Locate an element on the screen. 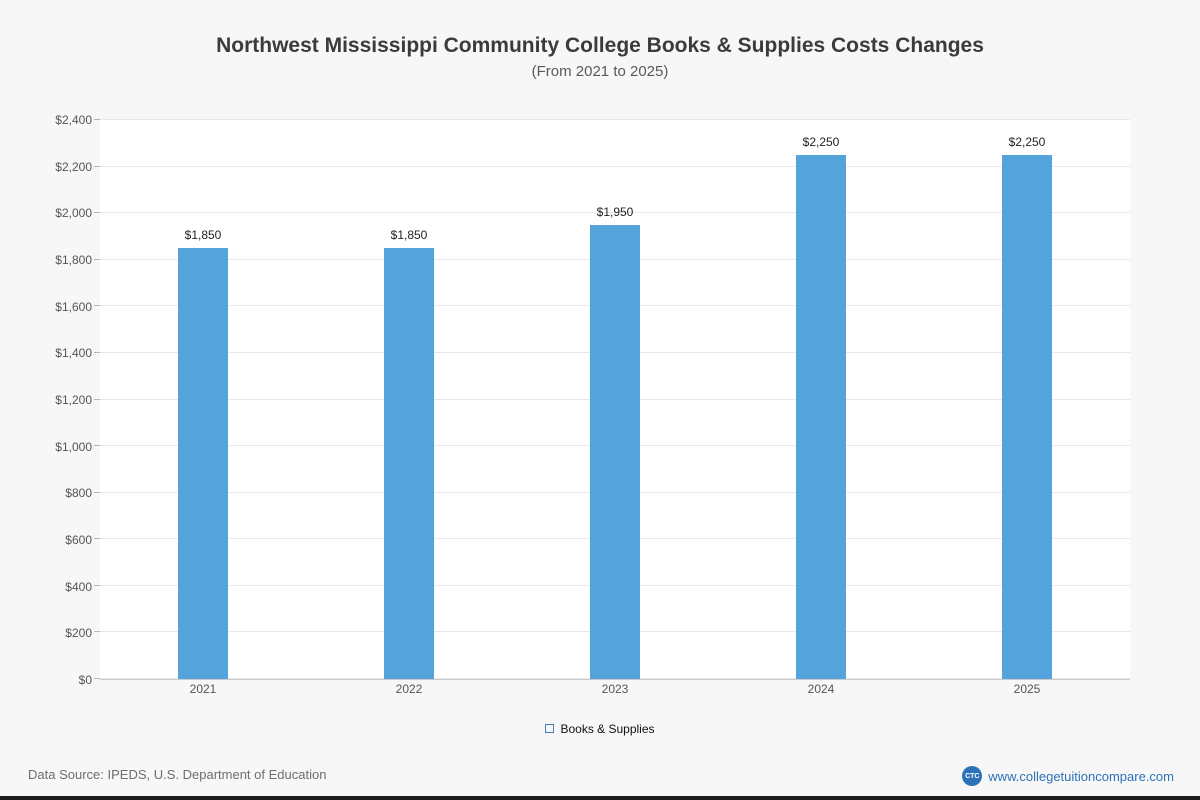  y-tick-label: $2,200 is located at coordinates (73, 166).